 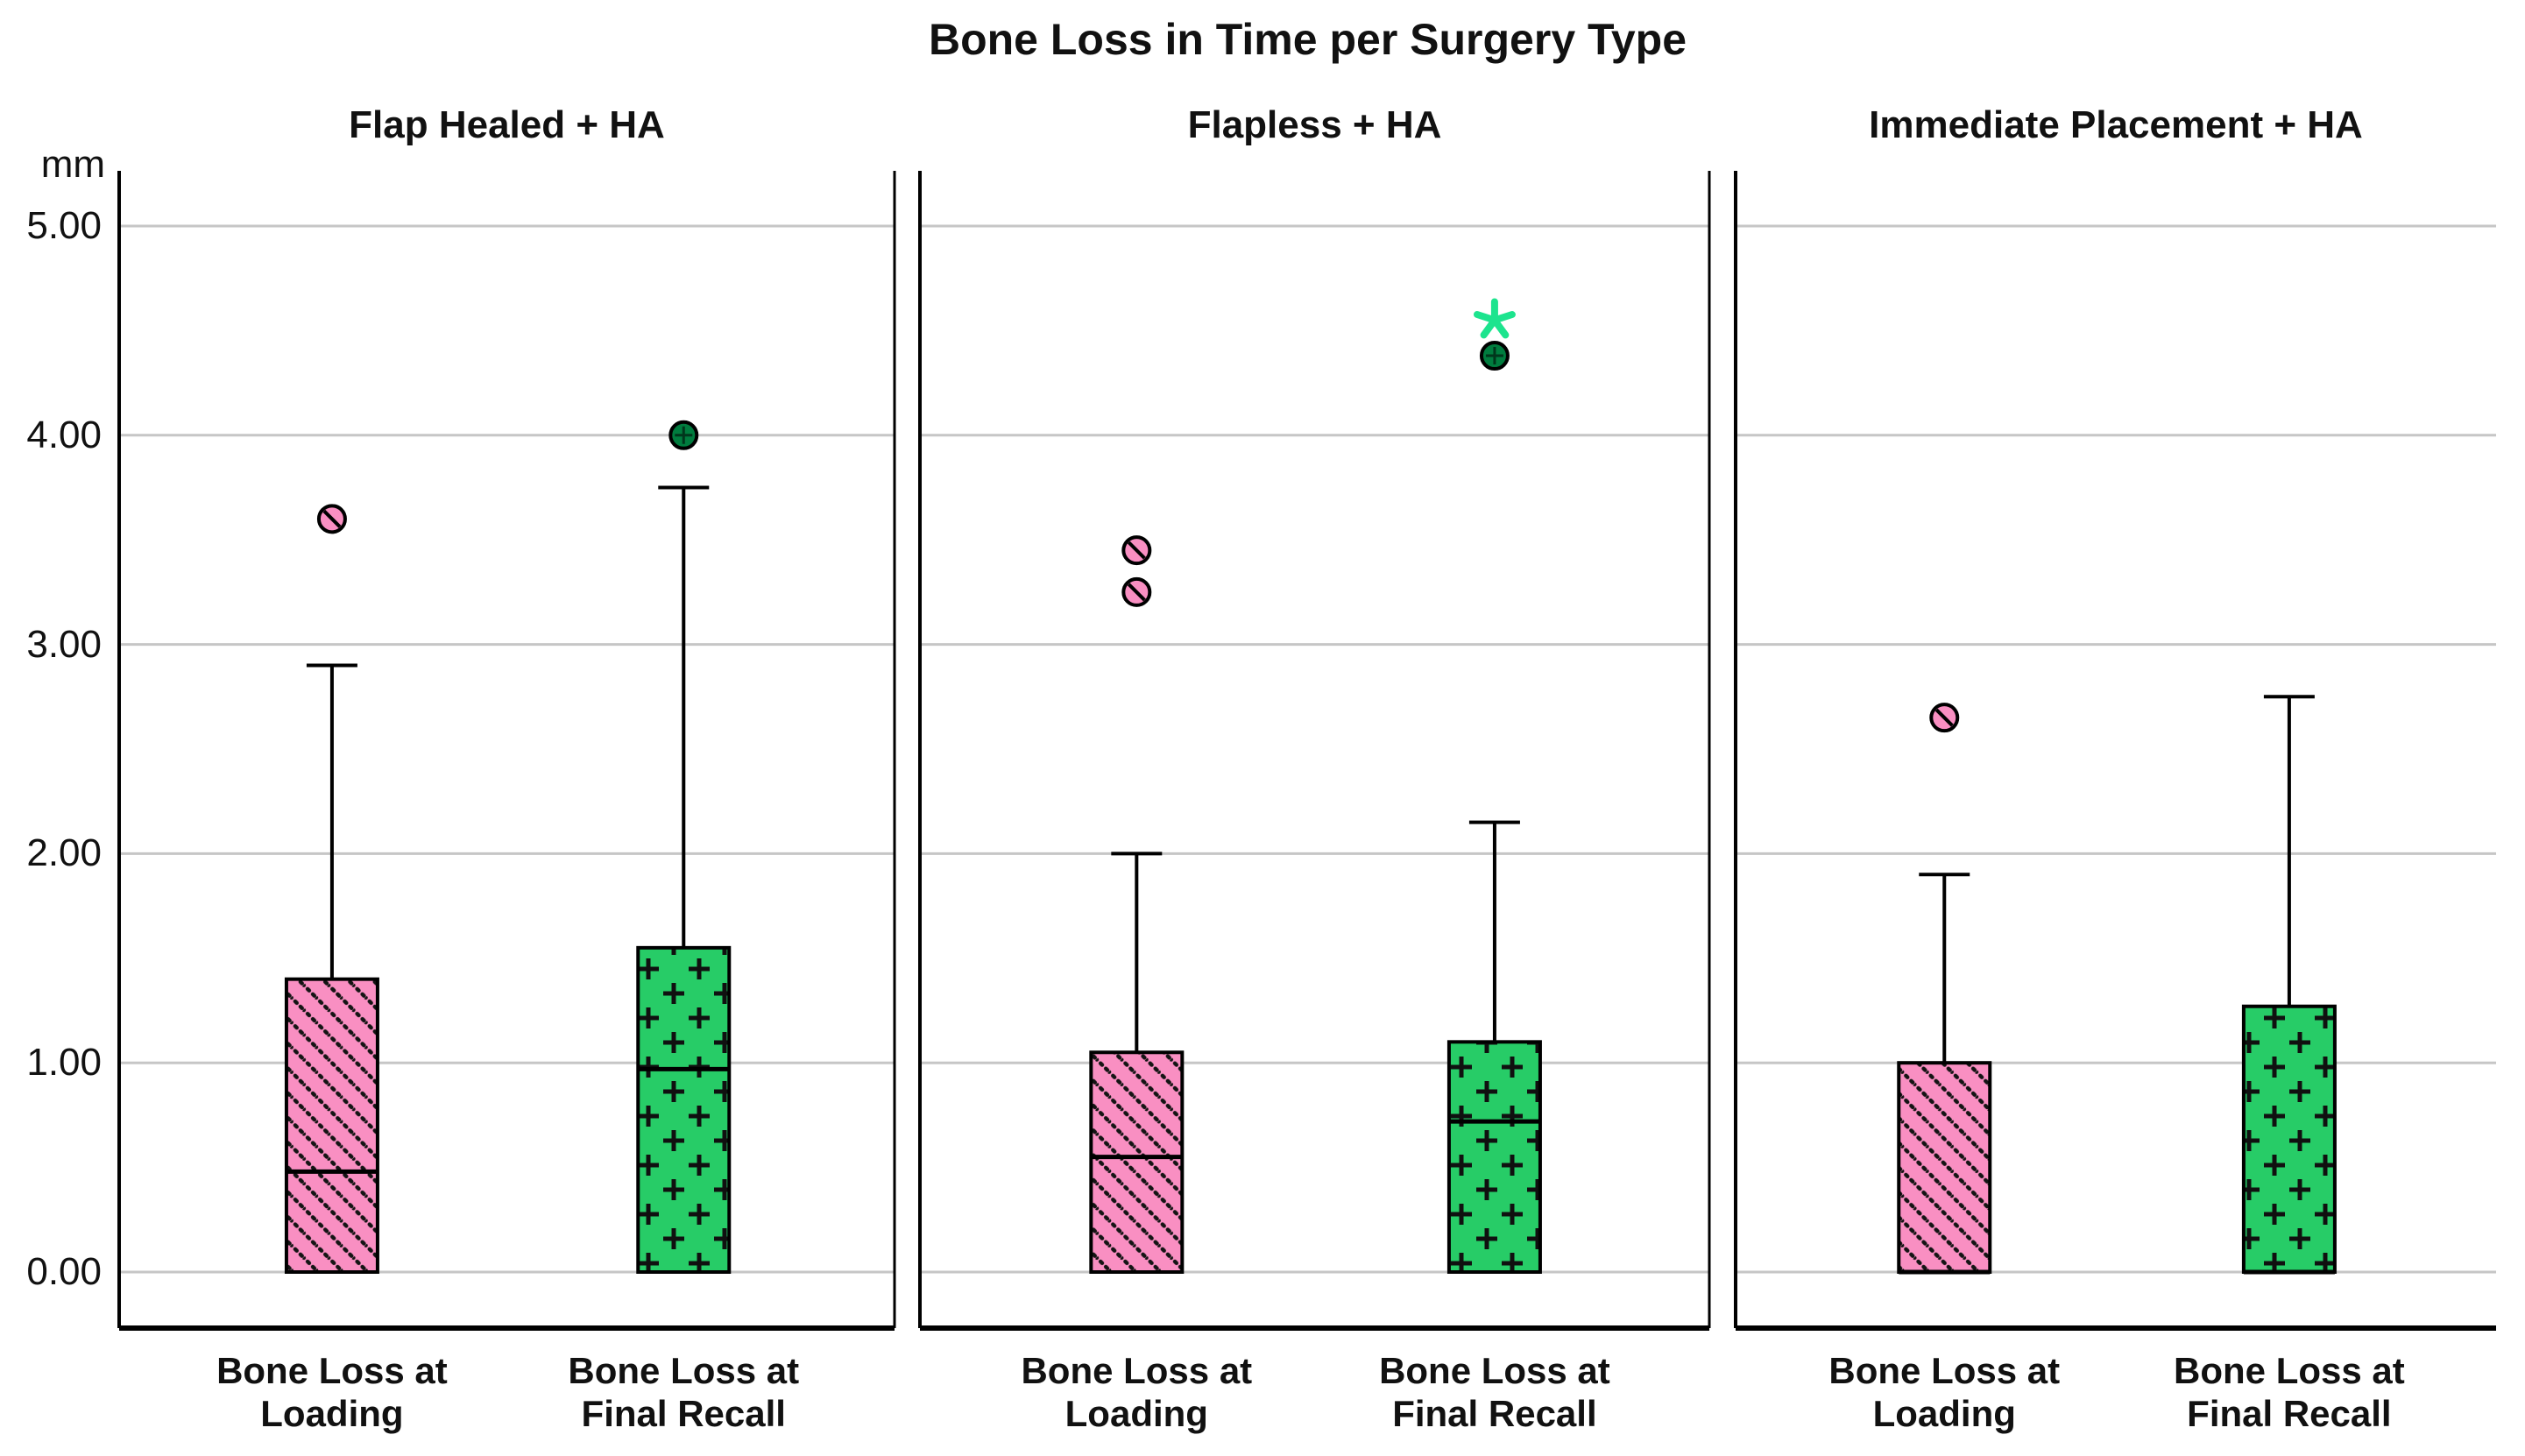 I want to click on y-tick-label: 4.00, so click(x=64, y=434).